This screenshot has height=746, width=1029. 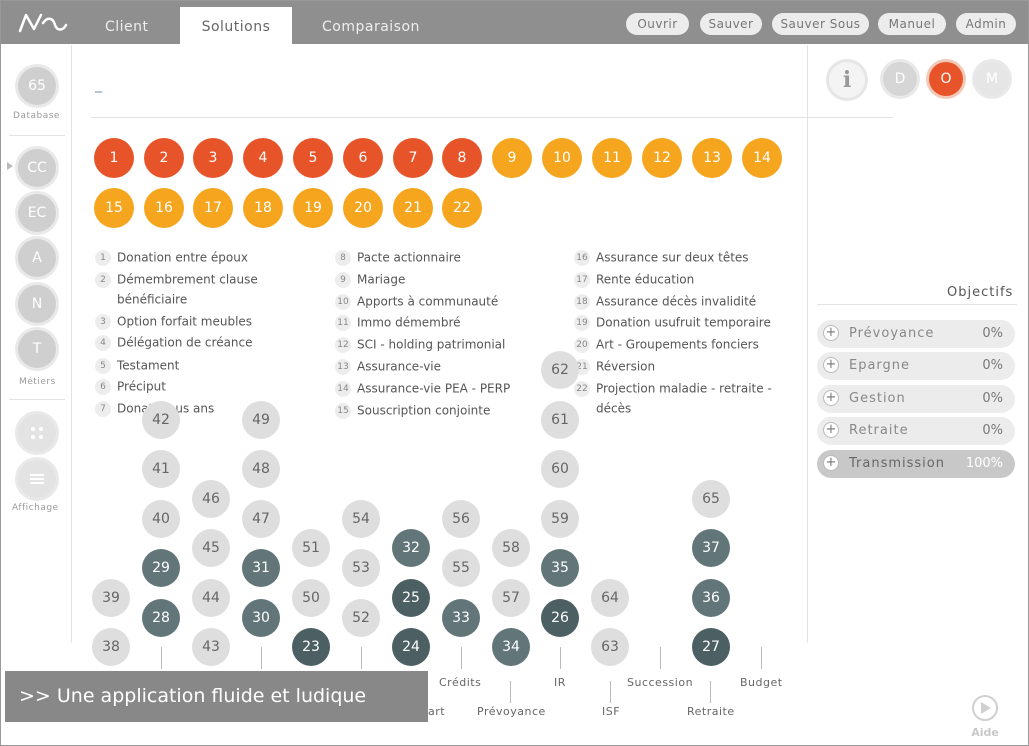 What do you see at coordinates (263, 158) in the screenshot?
I see `solution-4: 4` at bounding box center [263, 158].